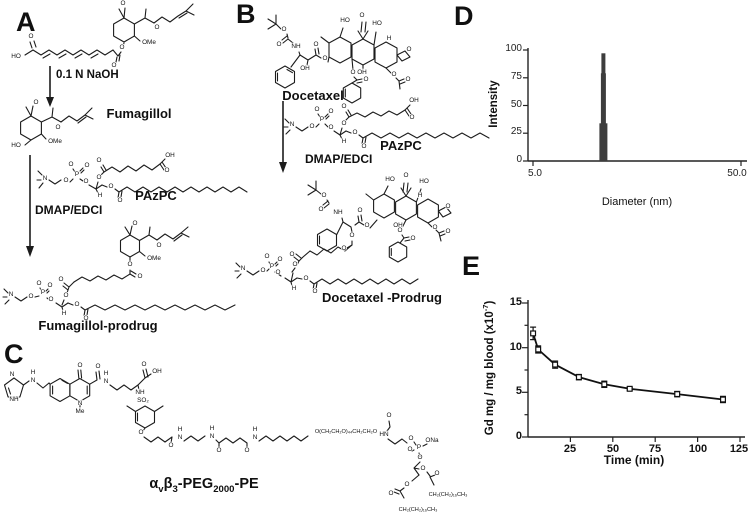 Image resolution: width=752 pixels, height=518 pixels. What do you see at coordinates (142, 178) in the screenshot?
I see `structure-pazpc-a` at bounding box center [142, 178].